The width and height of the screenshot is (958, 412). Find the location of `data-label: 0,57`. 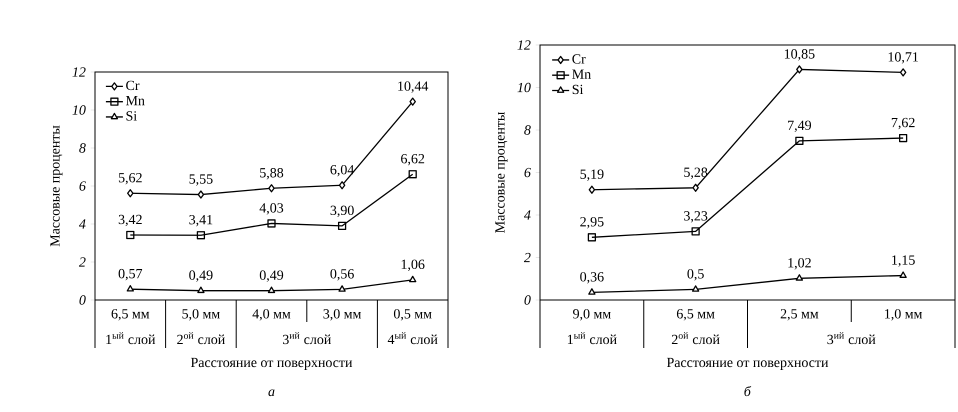

data-label: 0,57 is located at coordinates (130, 274).